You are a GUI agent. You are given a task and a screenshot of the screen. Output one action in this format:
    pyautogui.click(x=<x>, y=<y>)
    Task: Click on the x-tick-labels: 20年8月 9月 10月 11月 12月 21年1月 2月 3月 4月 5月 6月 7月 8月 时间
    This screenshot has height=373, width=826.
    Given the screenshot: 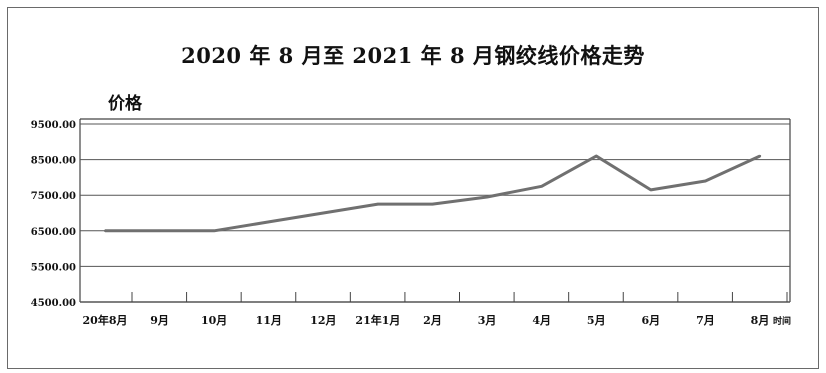 What is the action you would take?
    pyautogui.click(x=437, y=320)
    